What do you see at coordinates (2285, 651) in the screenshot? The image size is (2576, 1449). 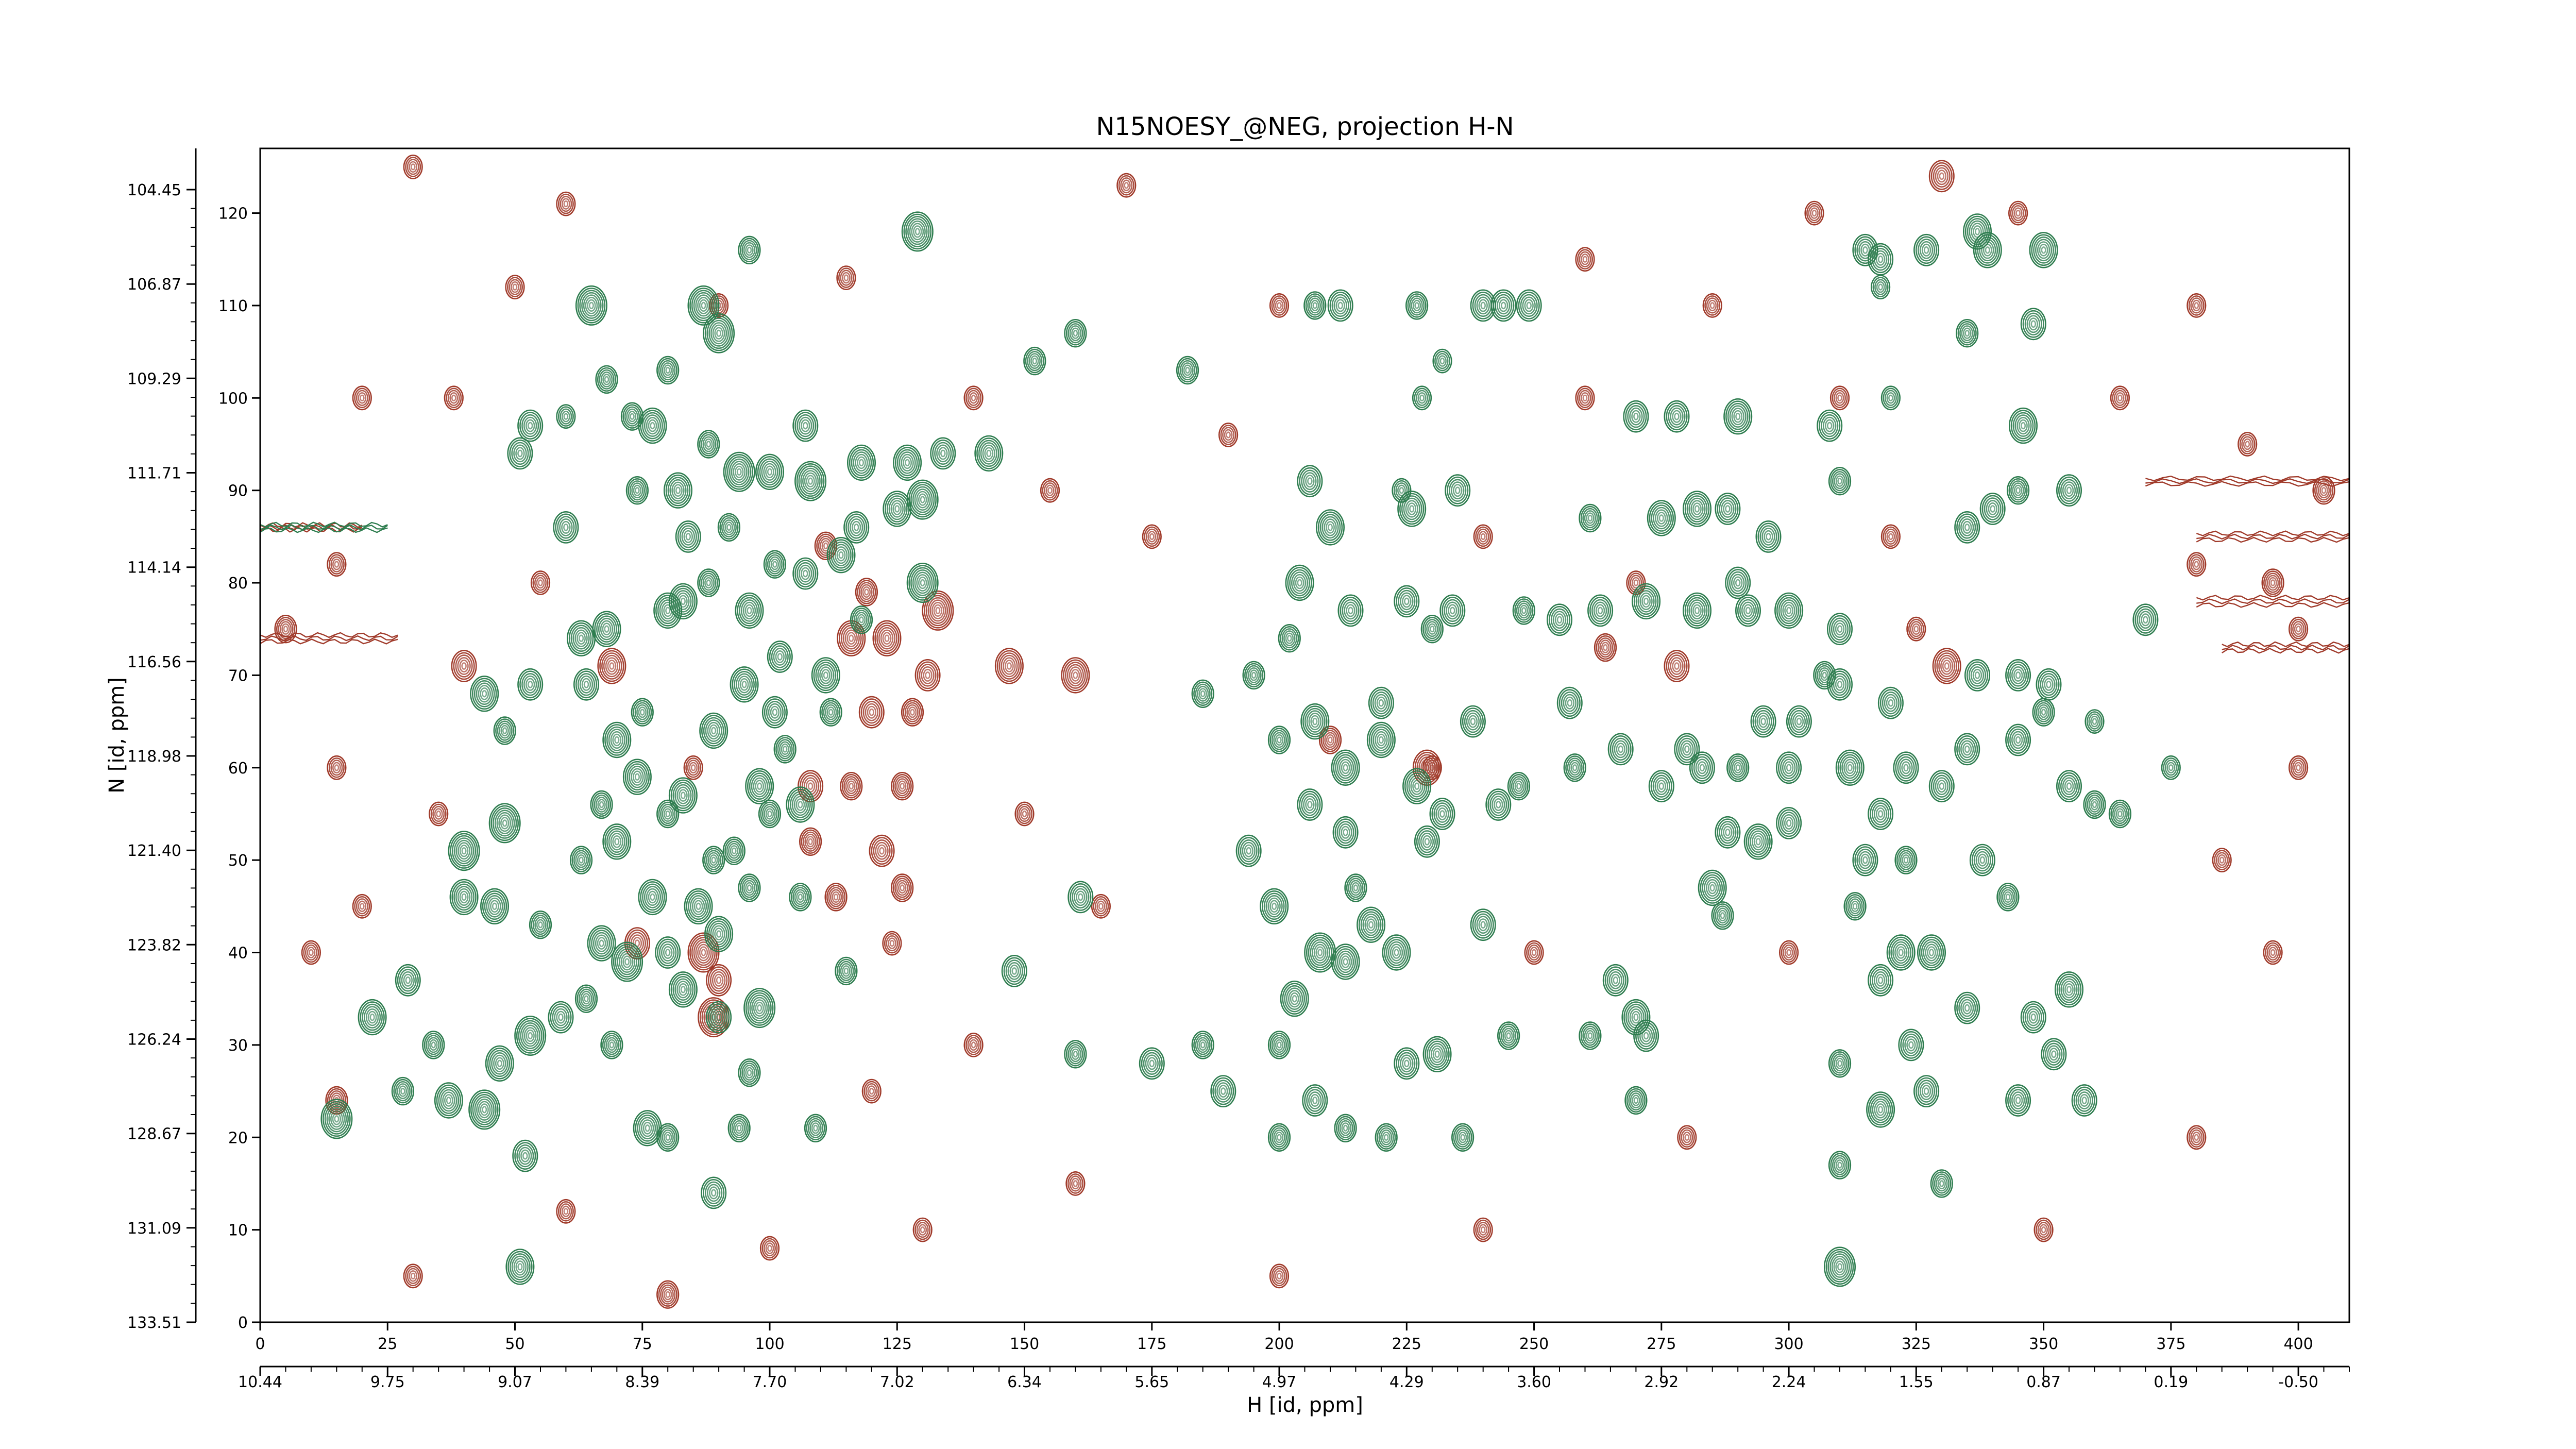 I see `negative-ridge-line` at bounding box center [2285, 651].